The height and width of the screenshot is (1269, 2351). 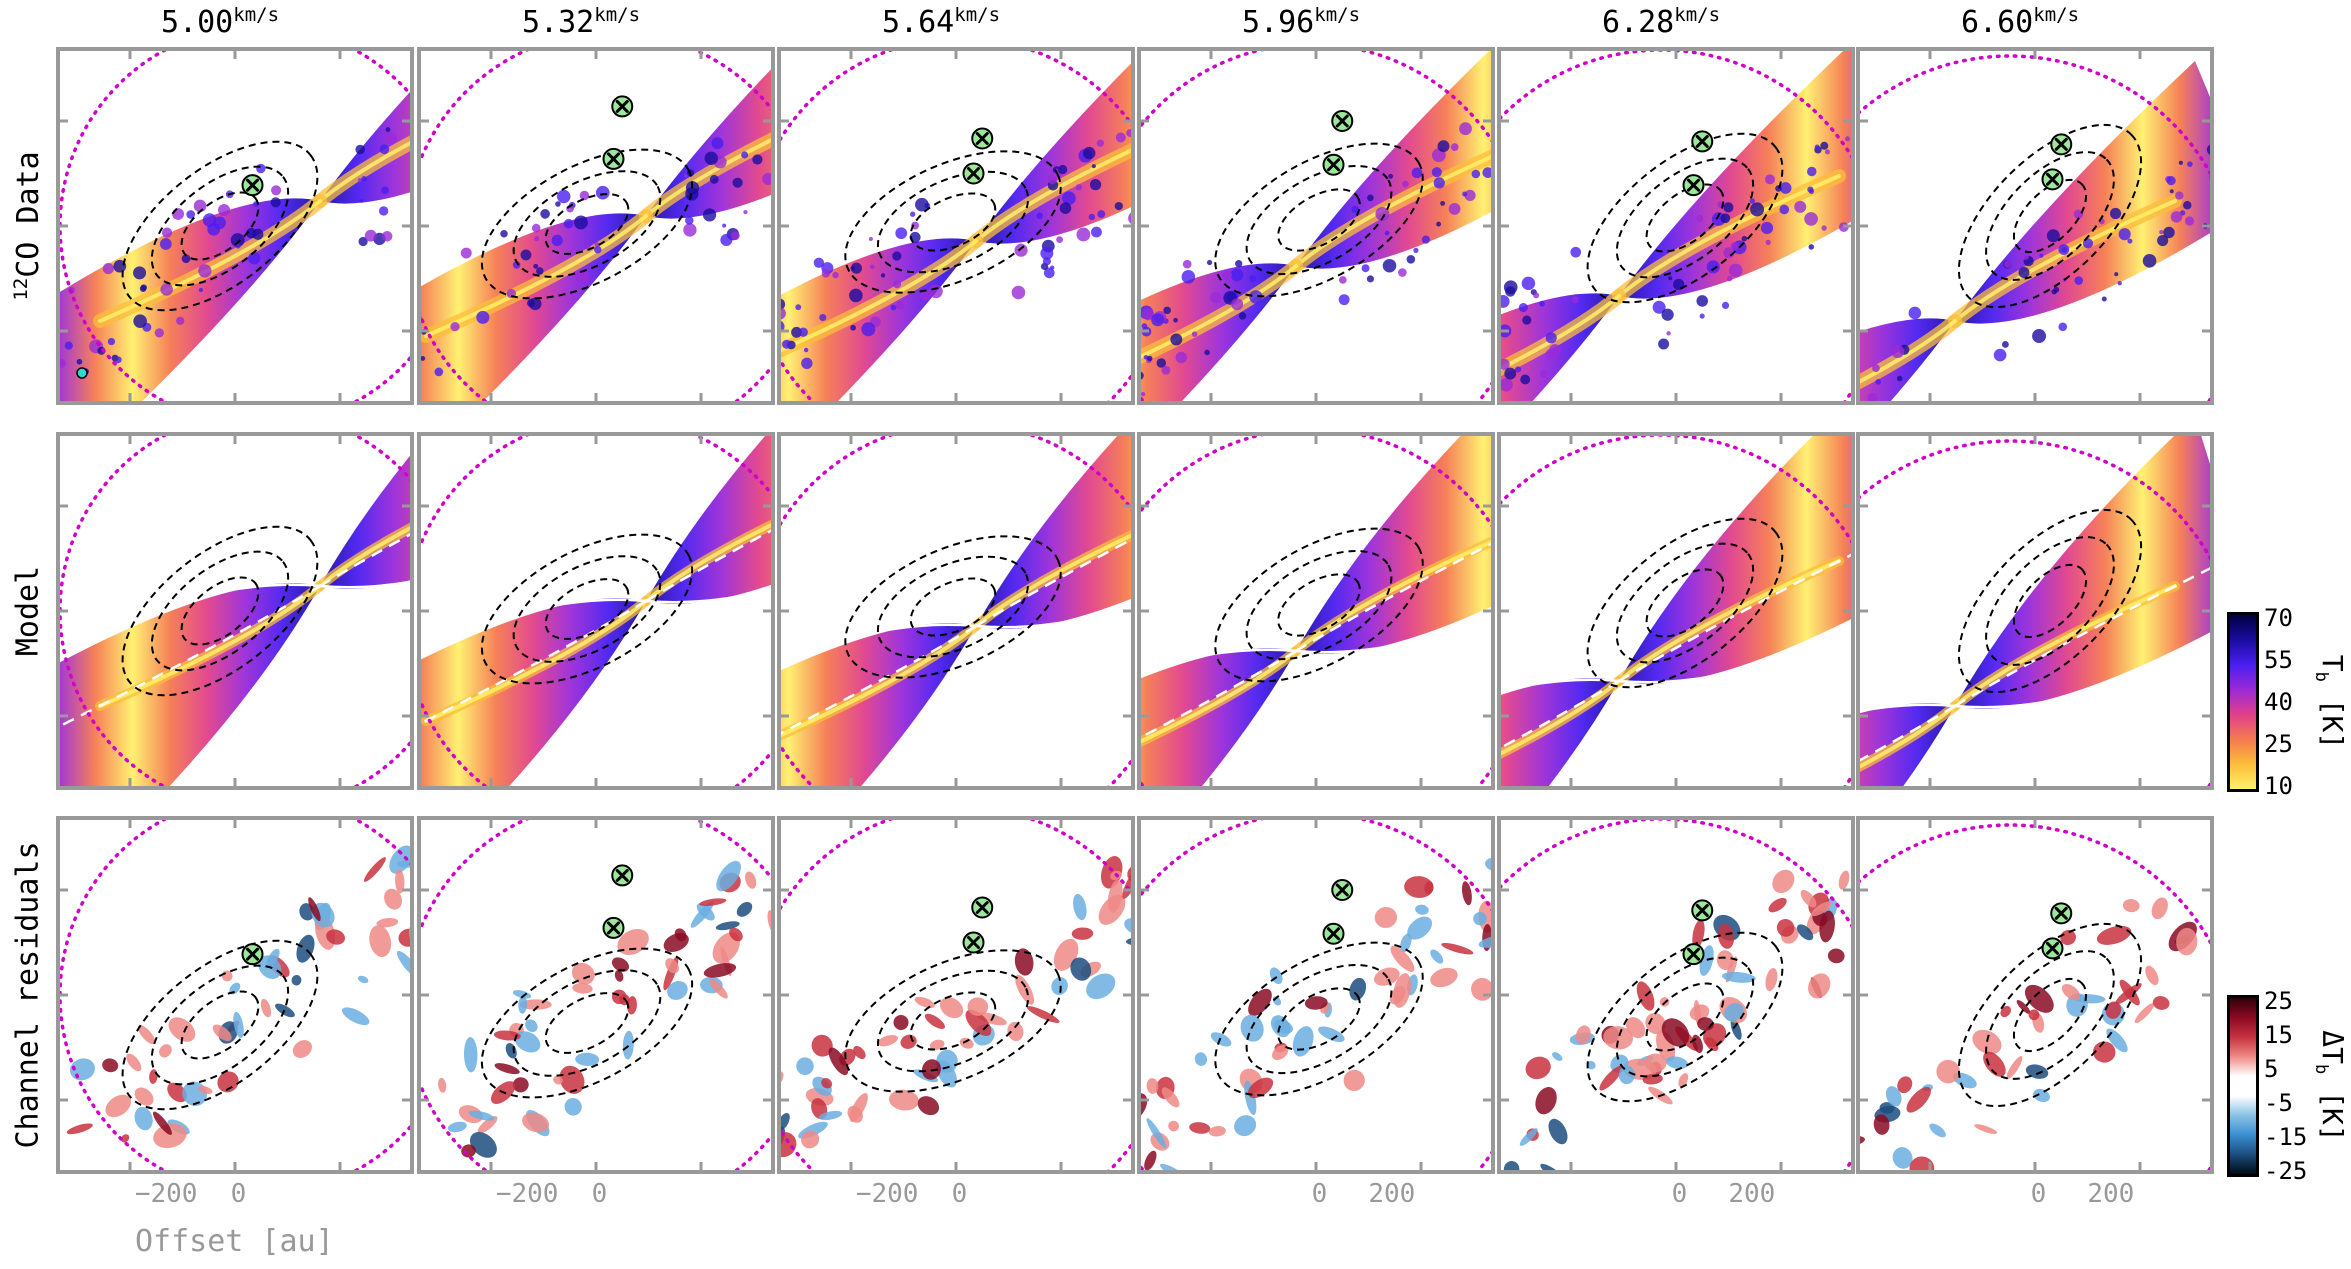 I want to click on colorbar-tick: -15, so click(x=2286, y=1137).